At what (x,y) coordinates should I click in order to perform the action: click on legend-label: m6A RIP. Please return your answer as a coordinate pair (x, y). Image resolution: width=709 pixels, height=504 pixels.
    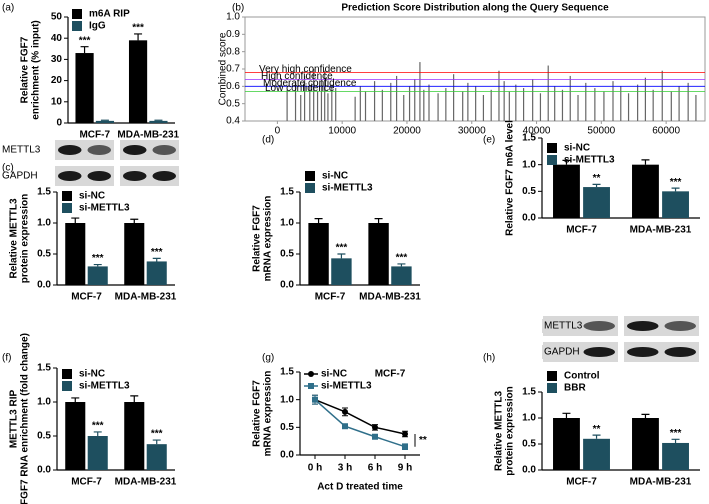
    Looking at the image, I should click on (109, 14).